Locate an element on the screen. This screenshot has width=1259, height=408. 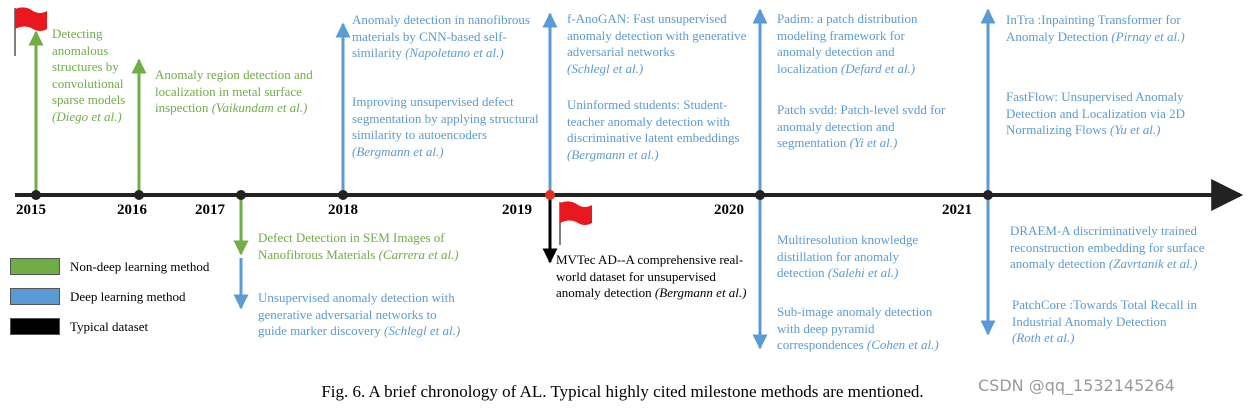
entry-authors: (Yi et al.) is located at coordinates (873, 142).